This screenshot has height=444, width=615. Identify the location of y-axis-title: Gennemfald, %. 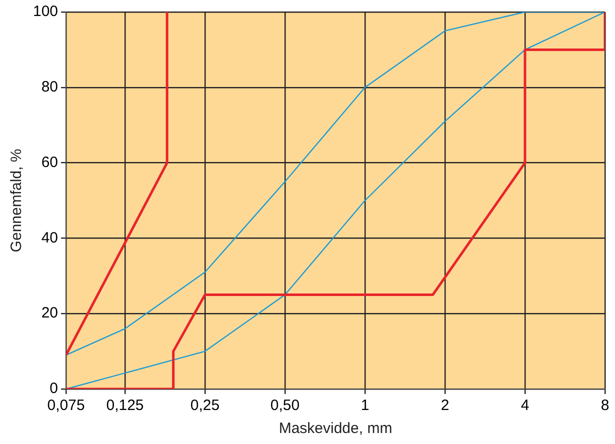
(17, 200).